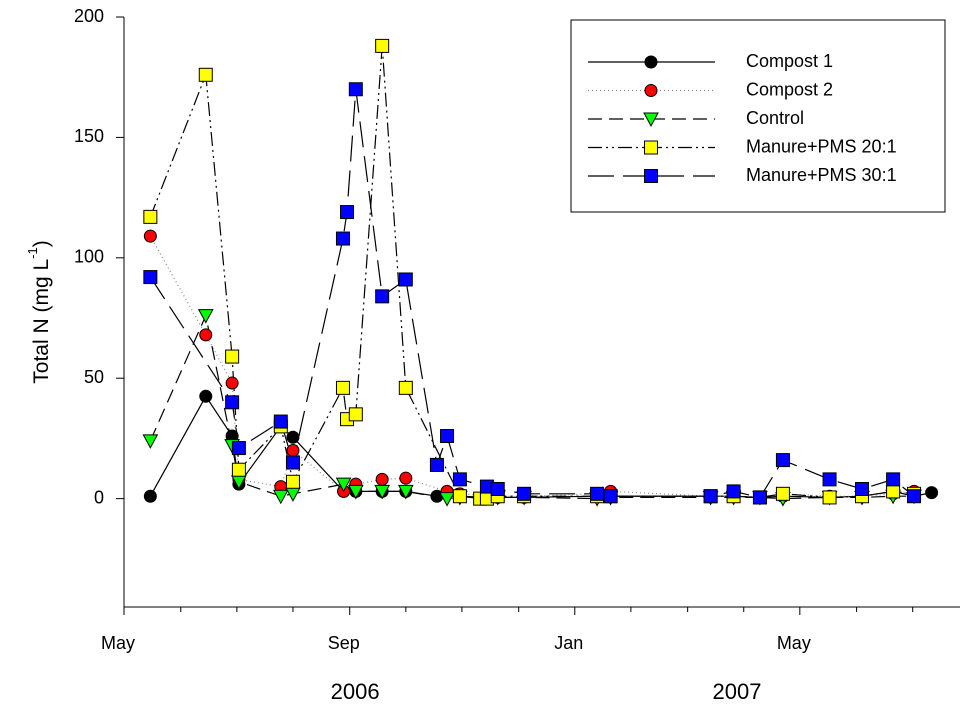 The width and height of the screenshot is (960, 706). Describe the element at coordinates (94, 377) in the screenshot. I see `y-tick-label: 50` at that location.